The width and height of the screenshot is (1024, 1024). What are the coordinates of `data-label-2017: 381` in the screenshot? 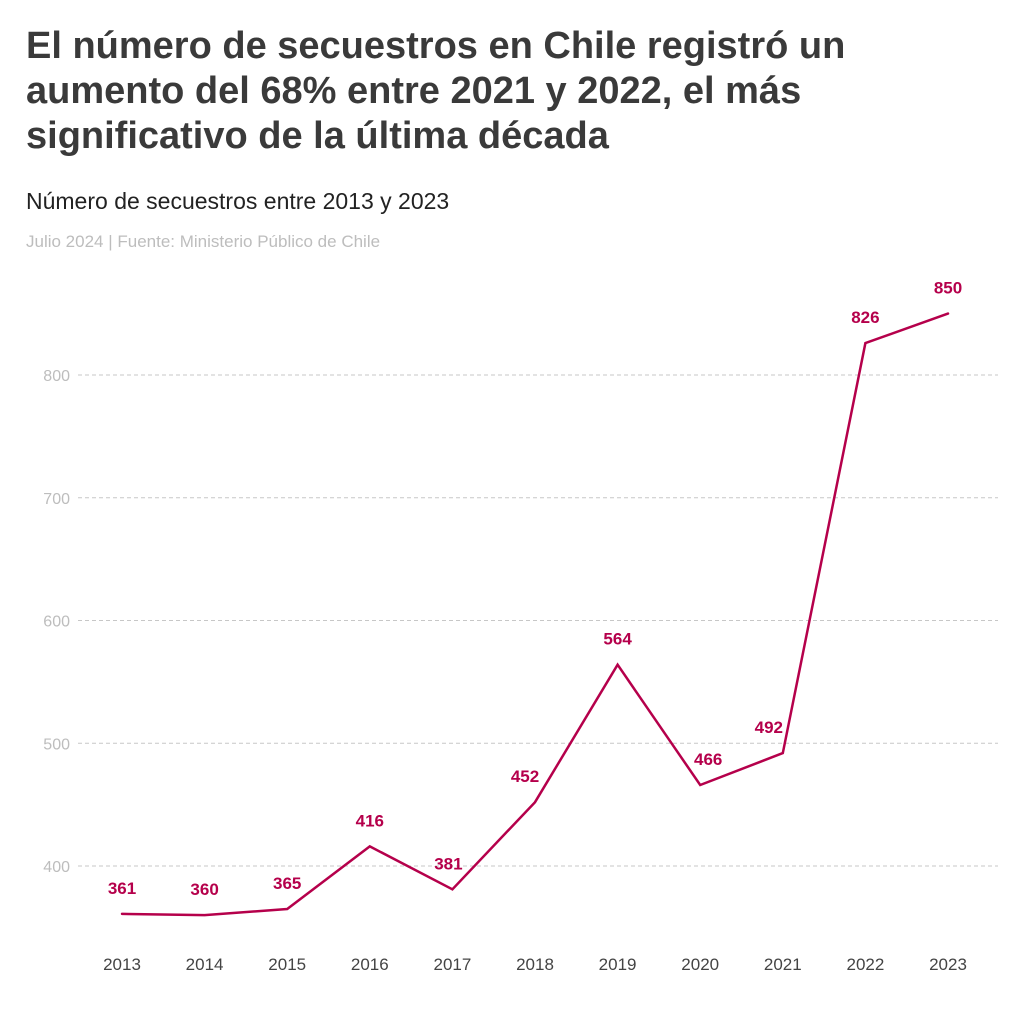 It's located at (448, 863).